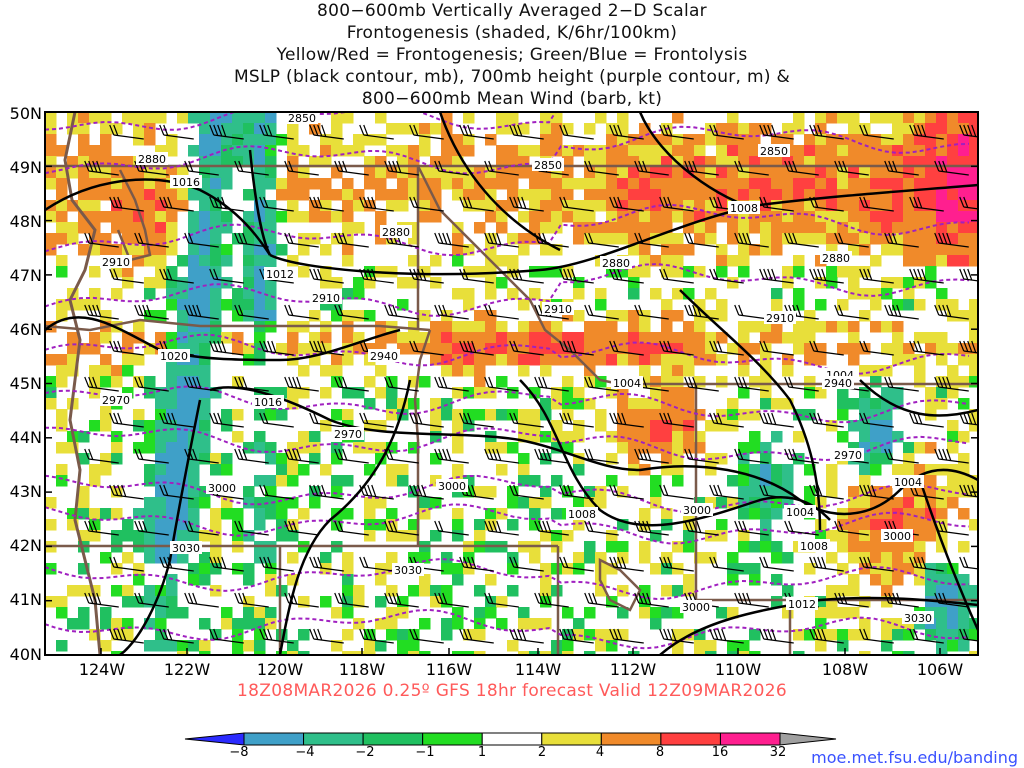 The width and height of the screenshot is (1024, 768). I want to click on title-line-1: 800−600mb Vertically Averaged 2−D Scalar, so click(512, 11).